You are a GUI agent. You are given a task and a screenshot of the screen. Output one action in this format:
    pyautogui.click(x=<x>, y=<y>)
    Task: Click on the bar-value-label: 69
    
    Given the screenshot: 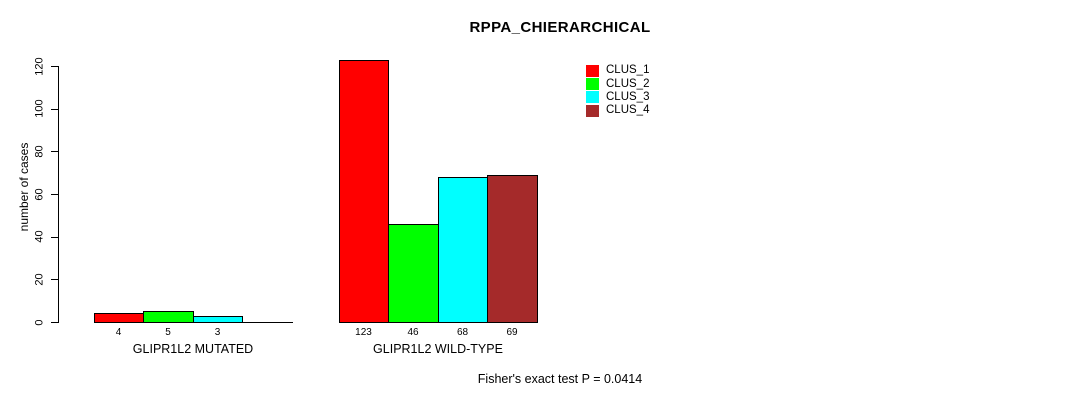 What is the action you would take?
    pyautogui.click(x=512, y=332)
    